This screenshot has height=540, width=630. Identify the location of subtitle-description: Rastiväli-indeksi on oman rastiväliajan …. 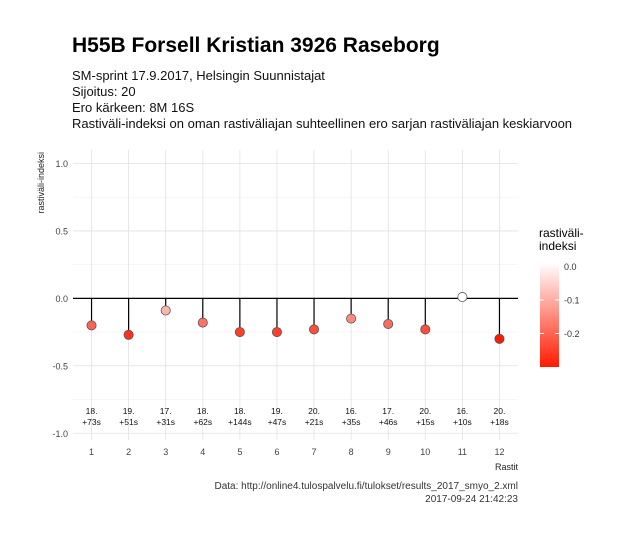
(322, 123).